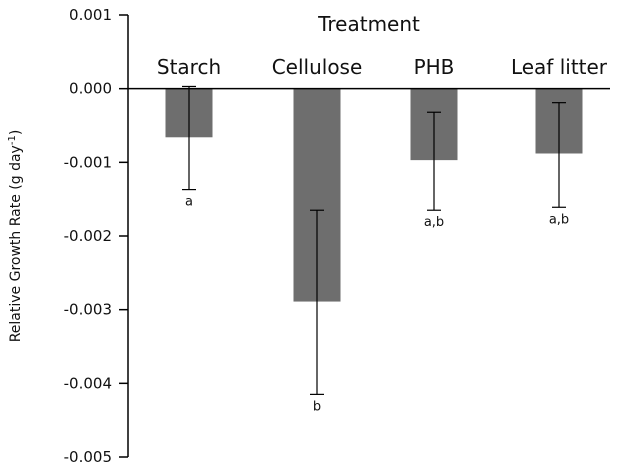  I want to click on y-tick-label: -0.003, so click(88, 310).